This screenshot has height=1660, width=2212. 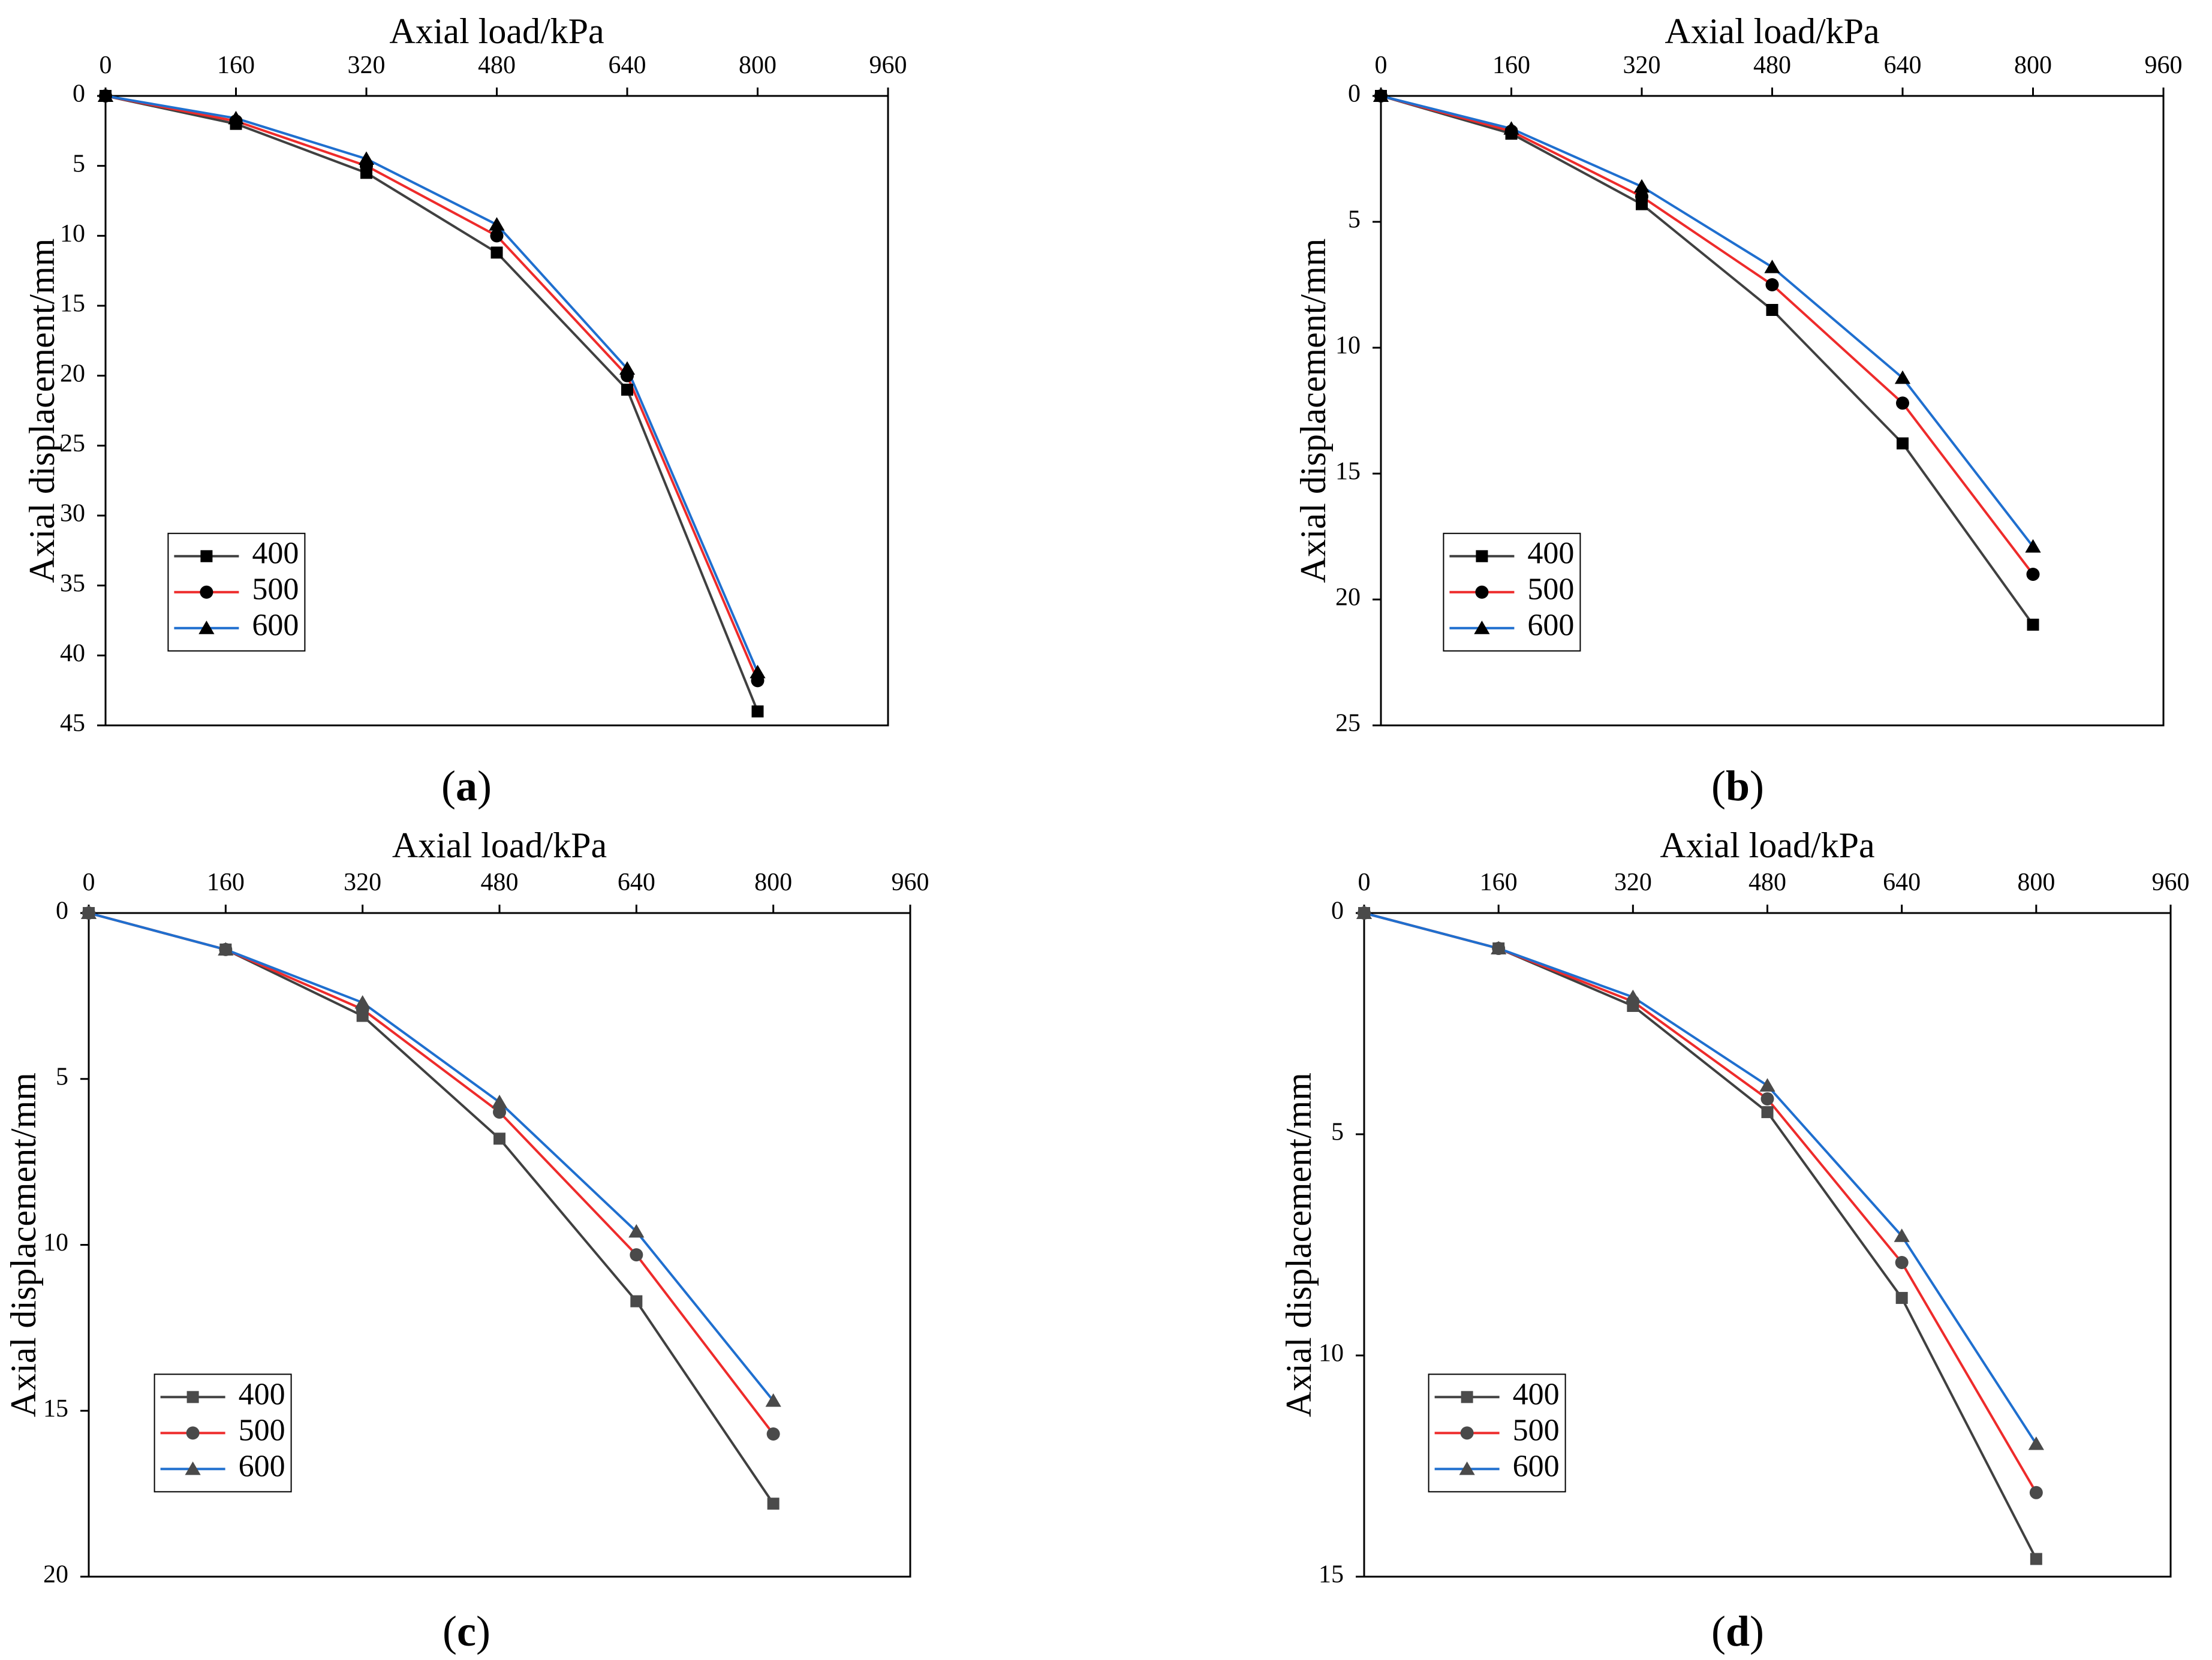 What do you see at coordinates (89, 882) in the screenshot?
I see `x-tick-label: 0` at bounding box center [89, 882].